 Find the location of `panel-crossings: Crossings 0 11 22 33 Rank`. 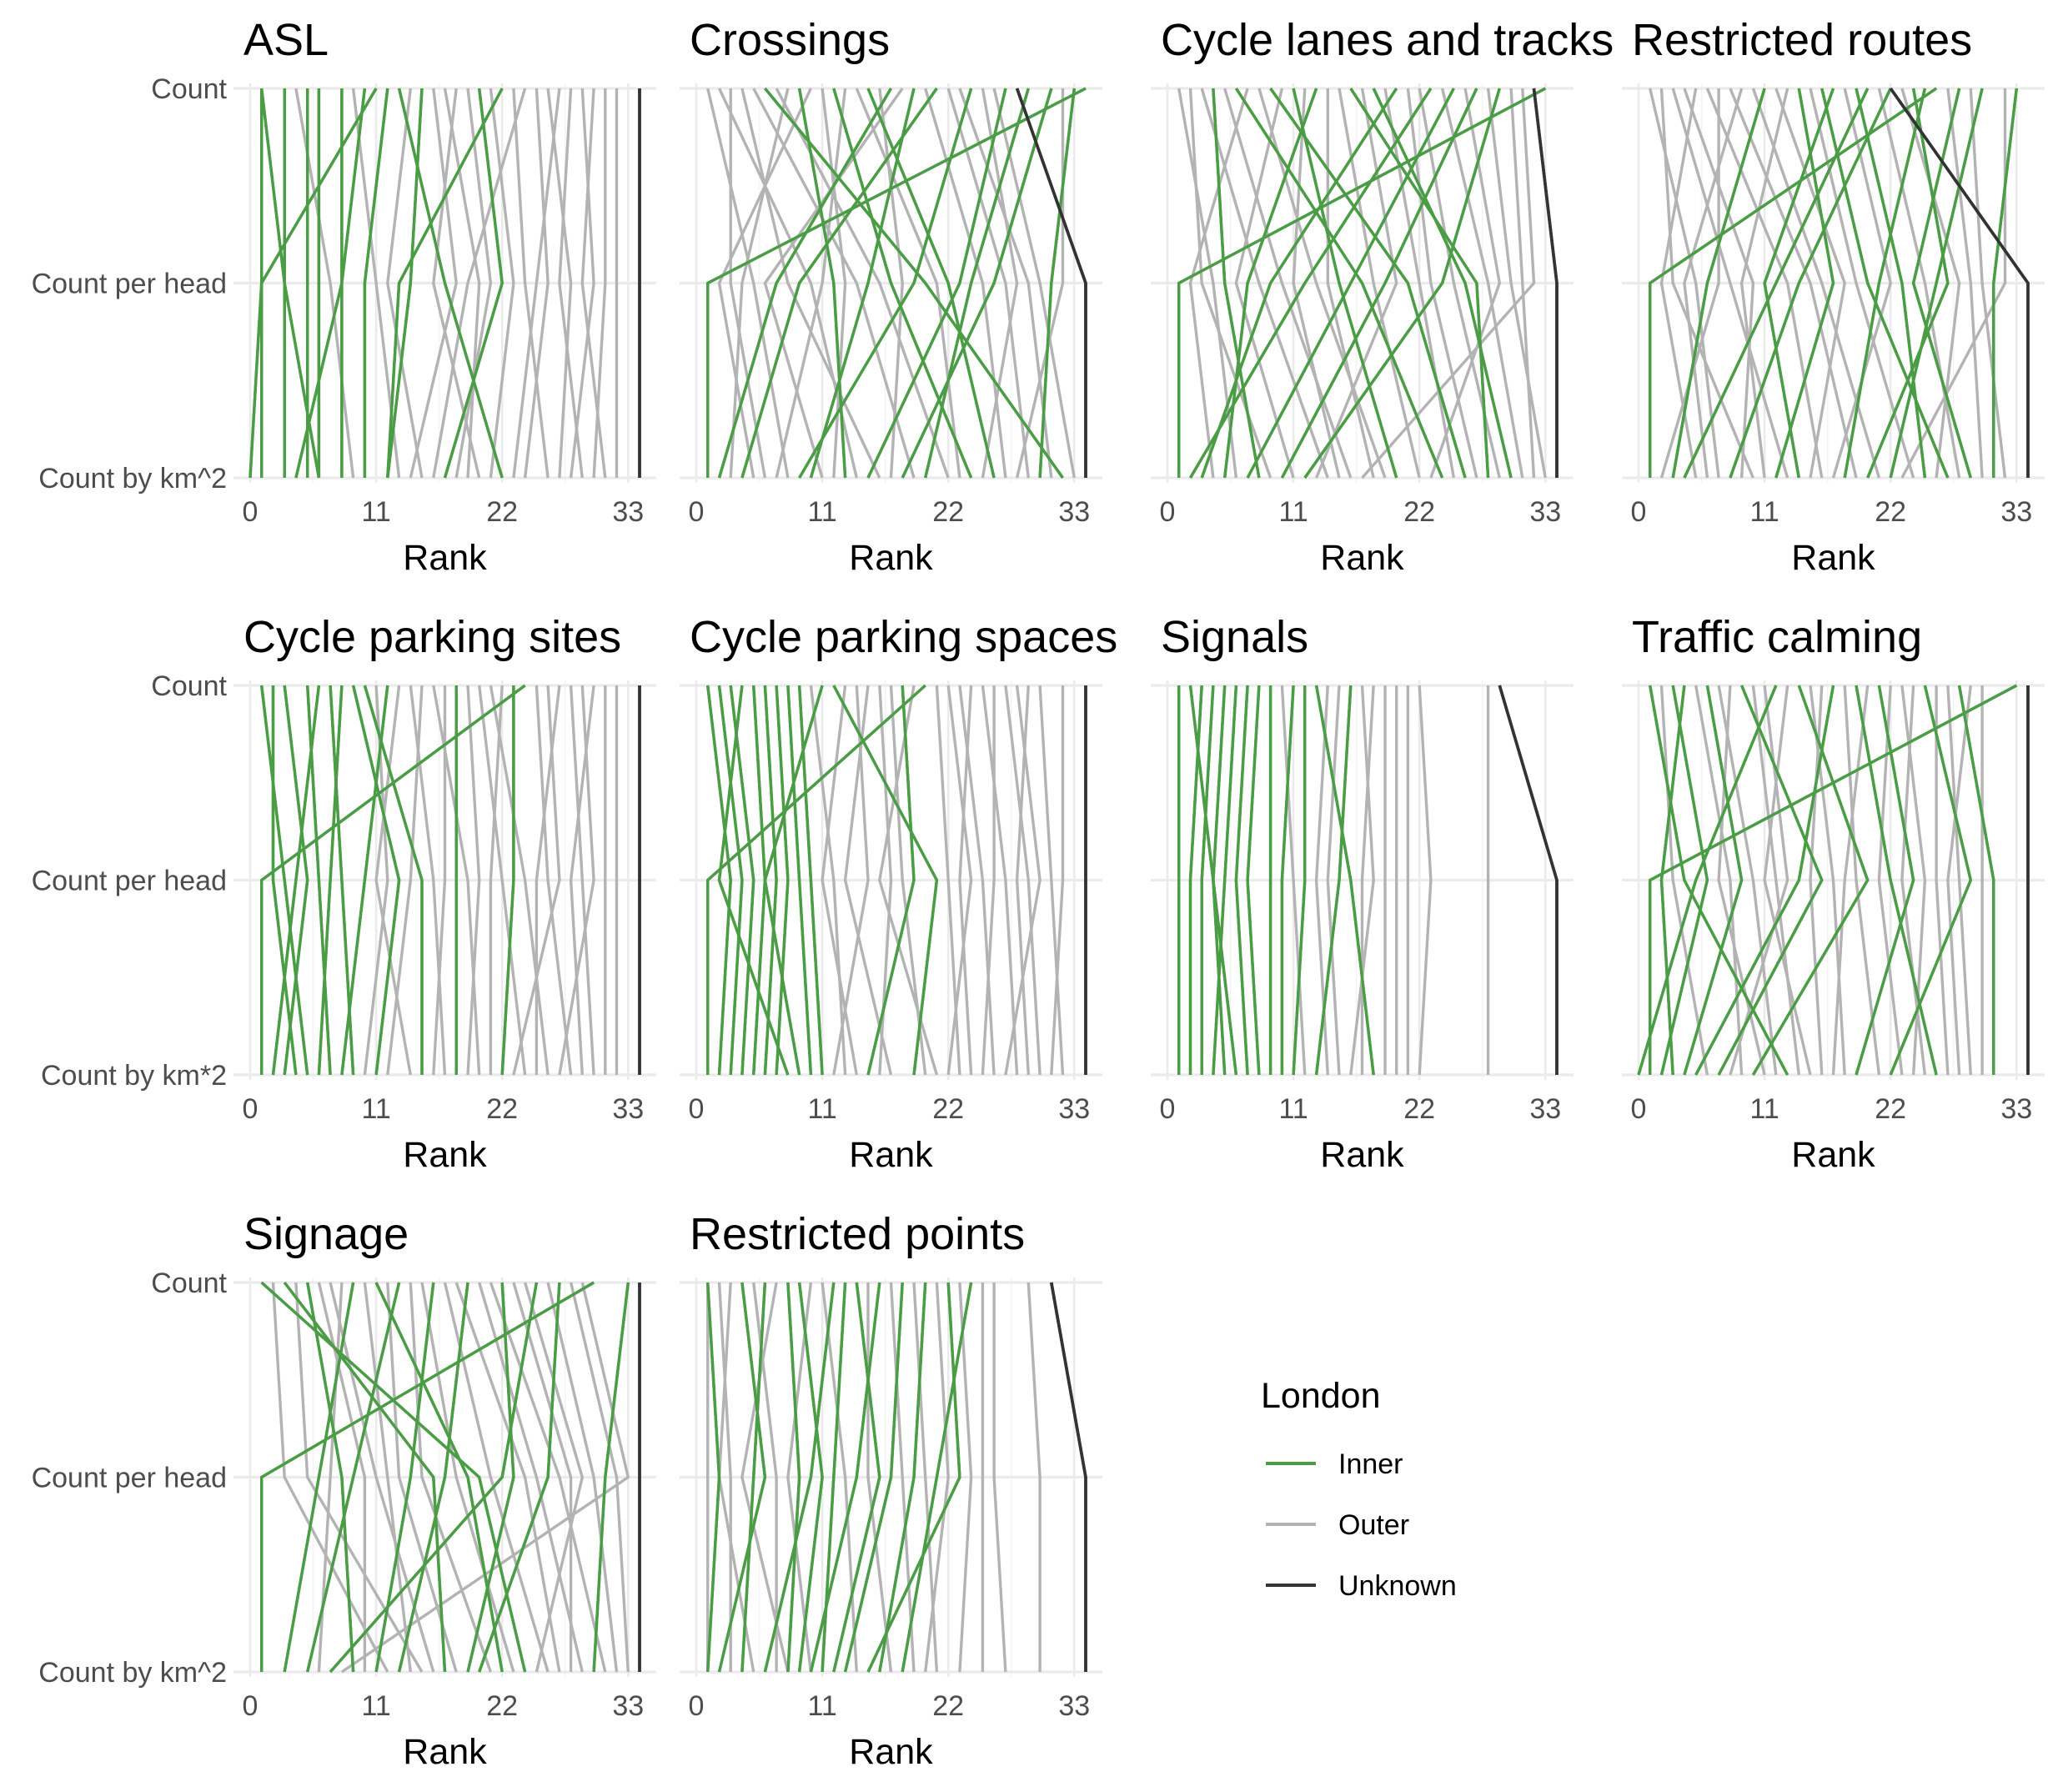

panel-crossings: Crossings 0 11 22 33 Rank is located at coordinates (891, 296).